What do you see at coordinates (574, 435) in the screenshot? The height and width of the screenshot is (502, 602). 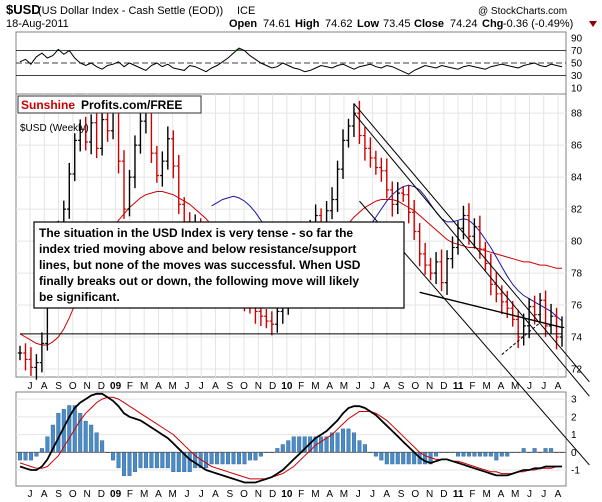 I see `macd-tick-label: 1` at bounding box center [574, 435].